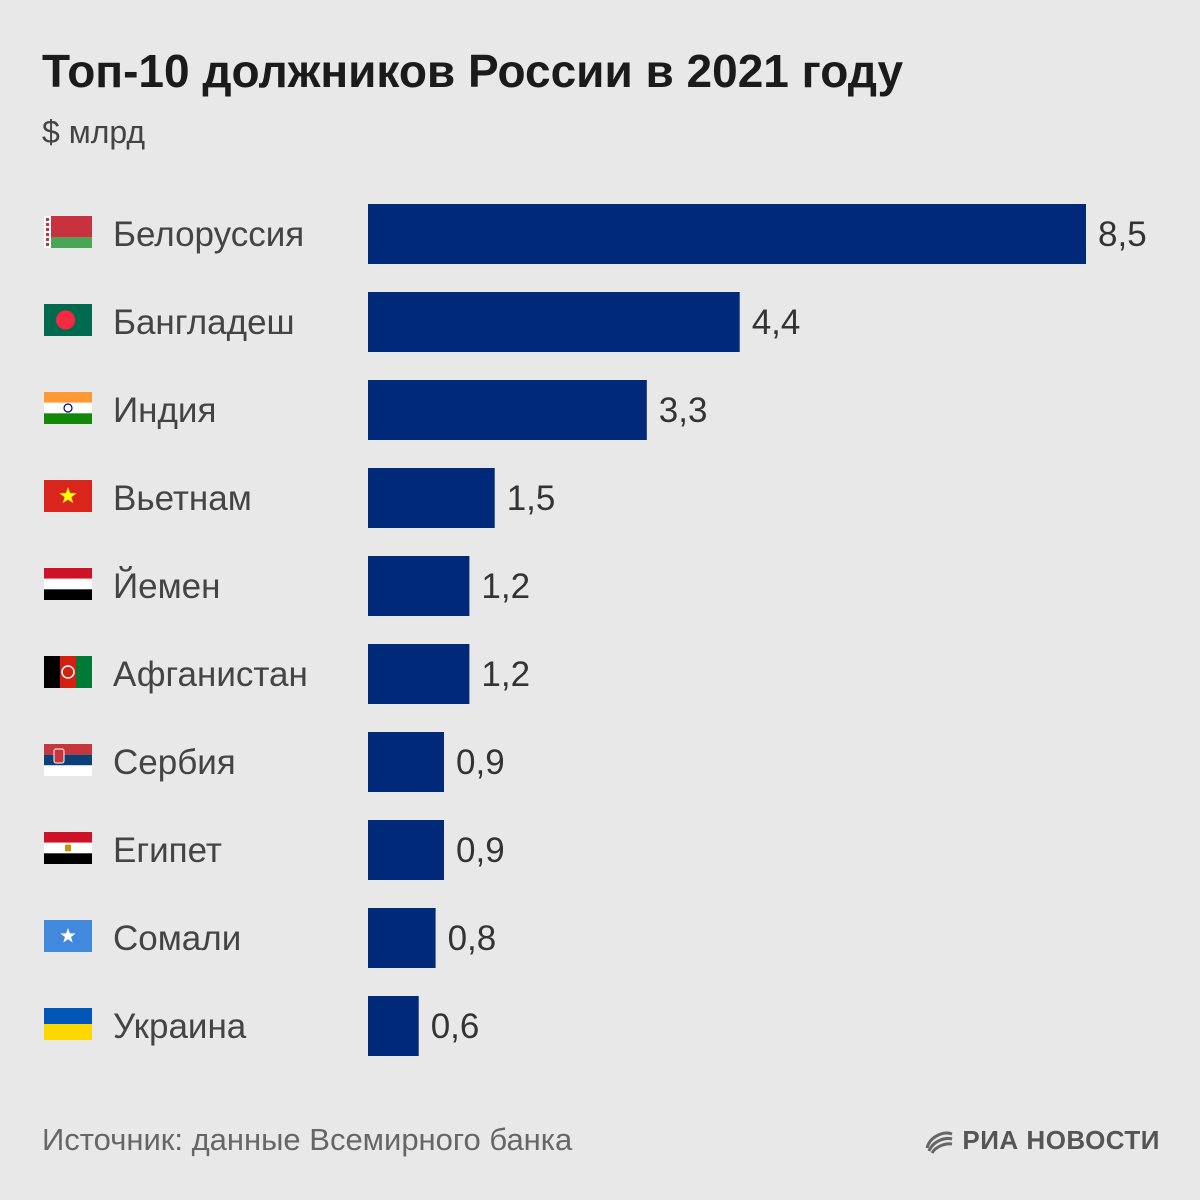 Image resolution: width=1200 pixels, height=1200 pixels. Describe the element at coordinates (776, 322) in the screenshot. I see `value-label: 4,4` at that location.